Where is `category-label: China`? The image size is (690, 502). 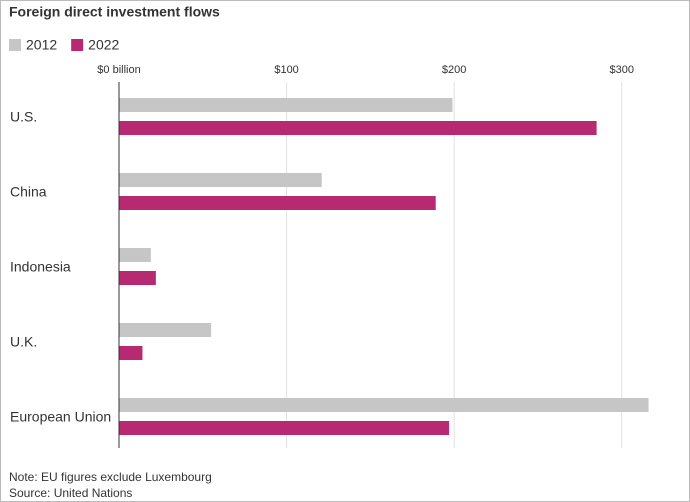 category-label: China is located at coordinates (28, 192).